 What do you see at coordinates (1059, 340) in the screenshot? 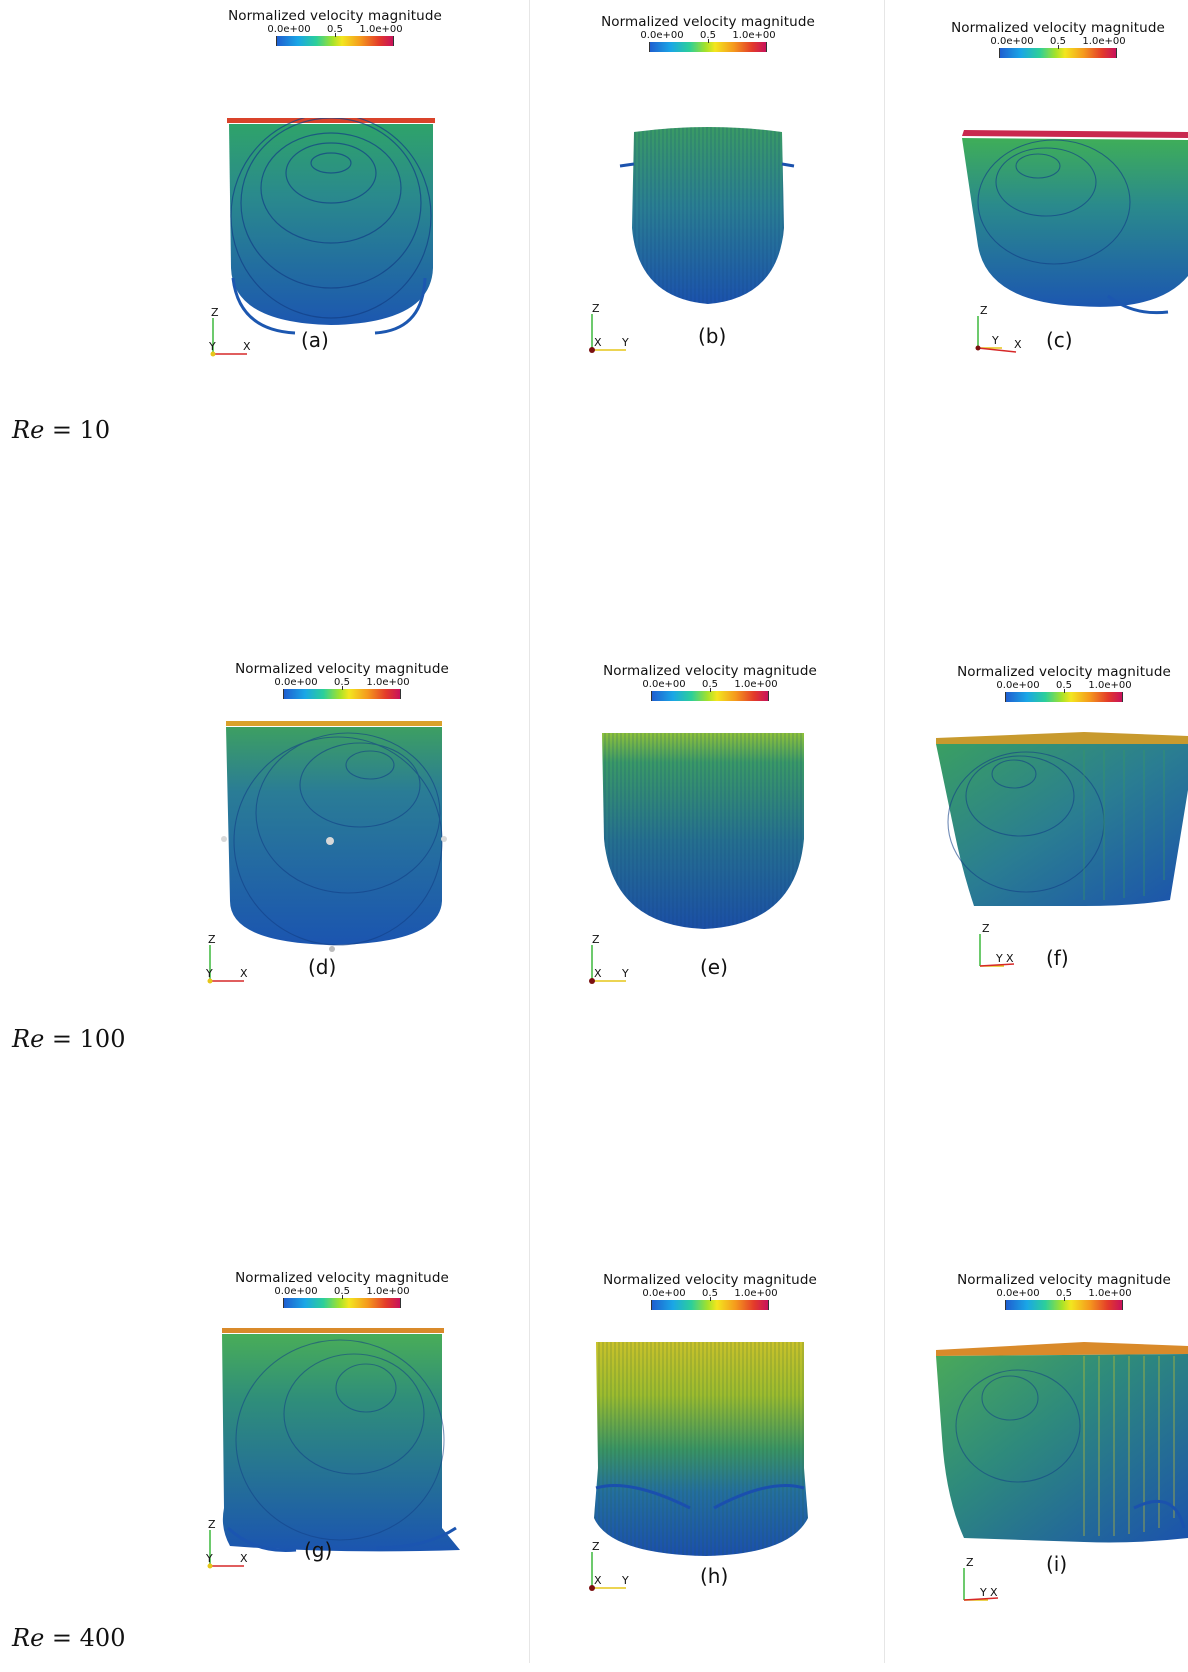
I see `panel-label: (c)` at bounding box center [1059, 340].